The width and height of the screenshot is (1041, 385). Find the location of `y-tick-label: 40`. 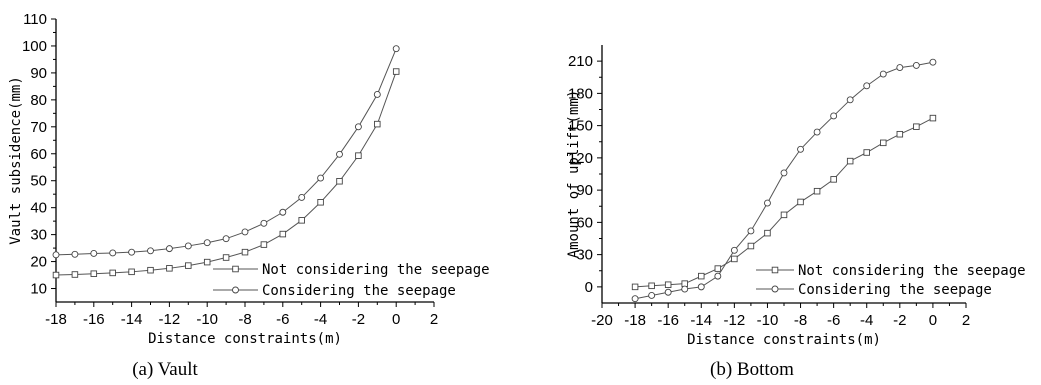

y-tick-label: 40 is located at coordinates (38, 208).